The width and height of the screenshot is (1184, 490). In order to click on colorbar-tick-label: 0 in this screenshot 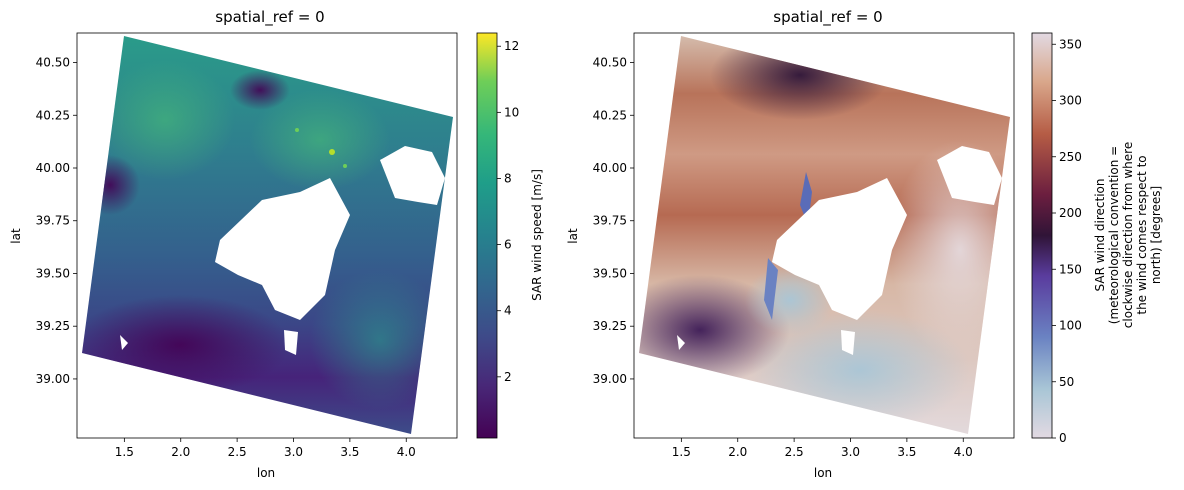, I will do `click(1063, 438)`.